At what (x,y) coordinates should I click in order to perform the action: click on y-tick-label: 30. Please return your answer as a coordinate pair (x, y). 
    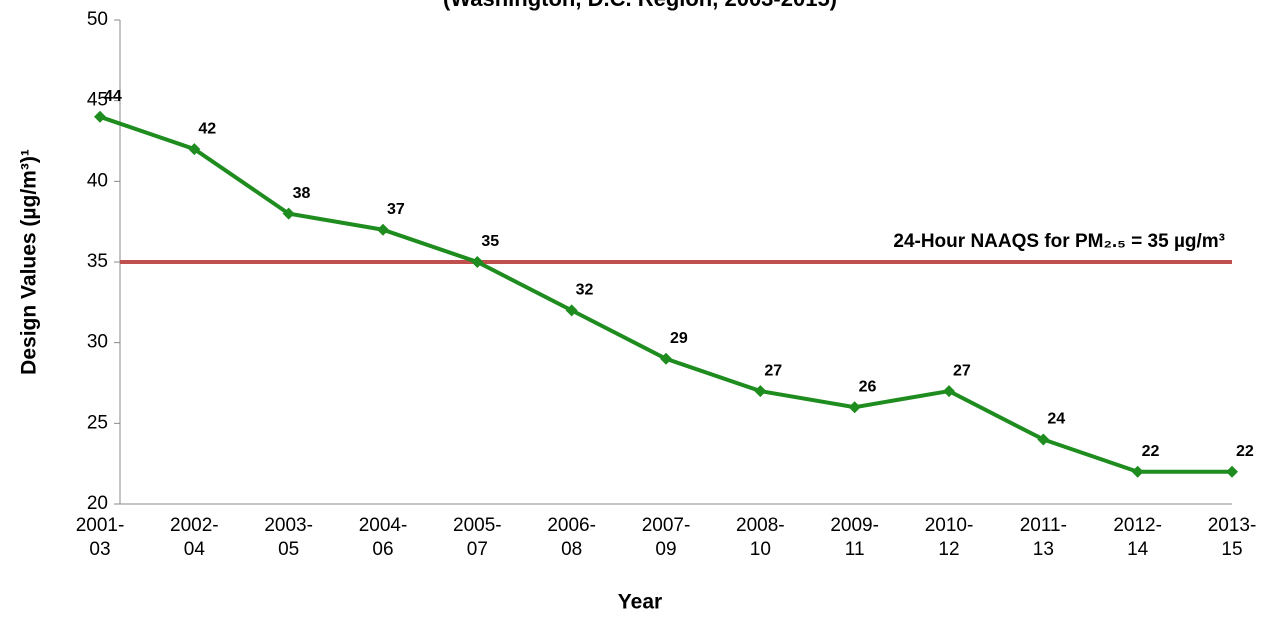
    Looking at the image, I should click on (97, 342).